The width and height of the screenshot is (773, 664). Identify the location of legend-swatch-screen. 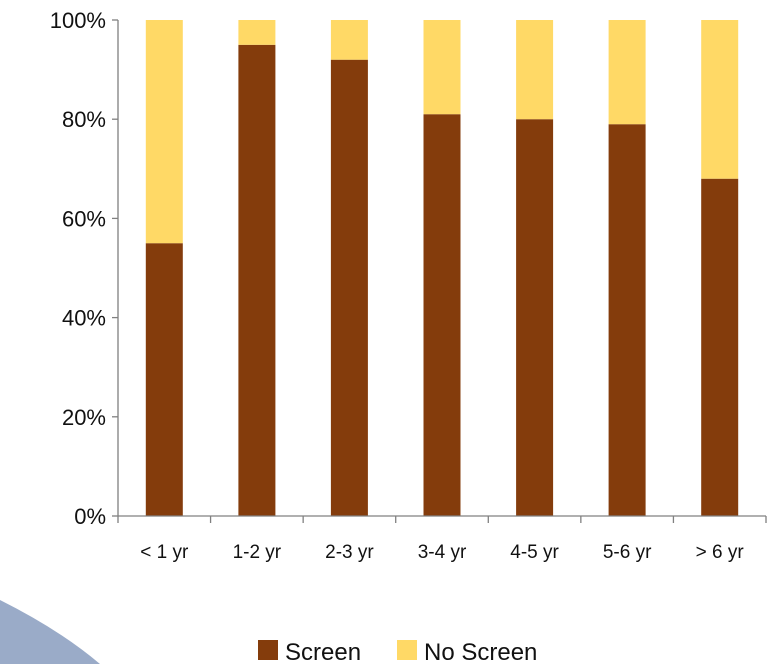
(268, 650).